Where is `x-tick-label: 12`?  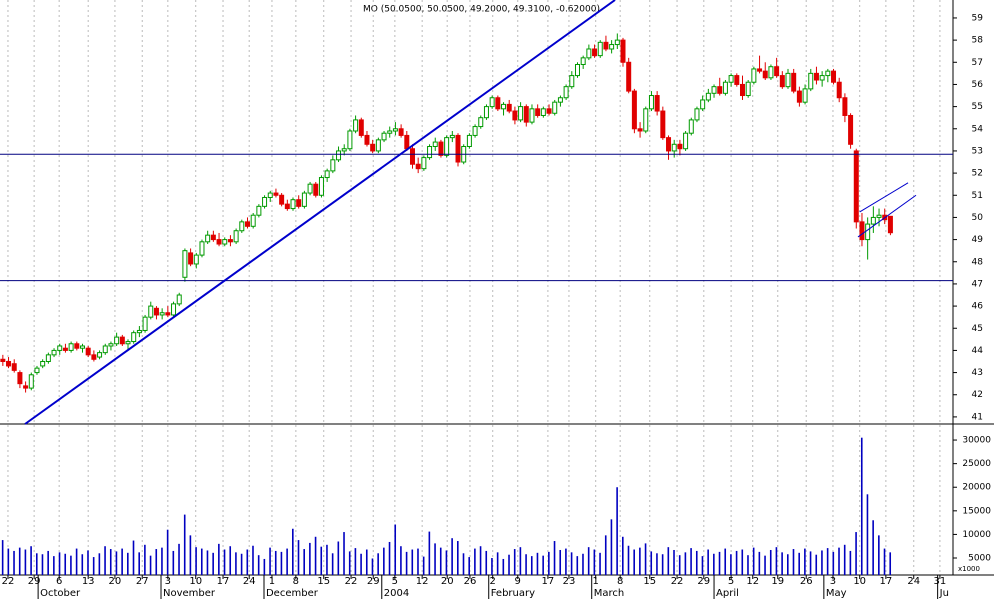 x-tick-label: 12 is located at coordinates (422, 581).